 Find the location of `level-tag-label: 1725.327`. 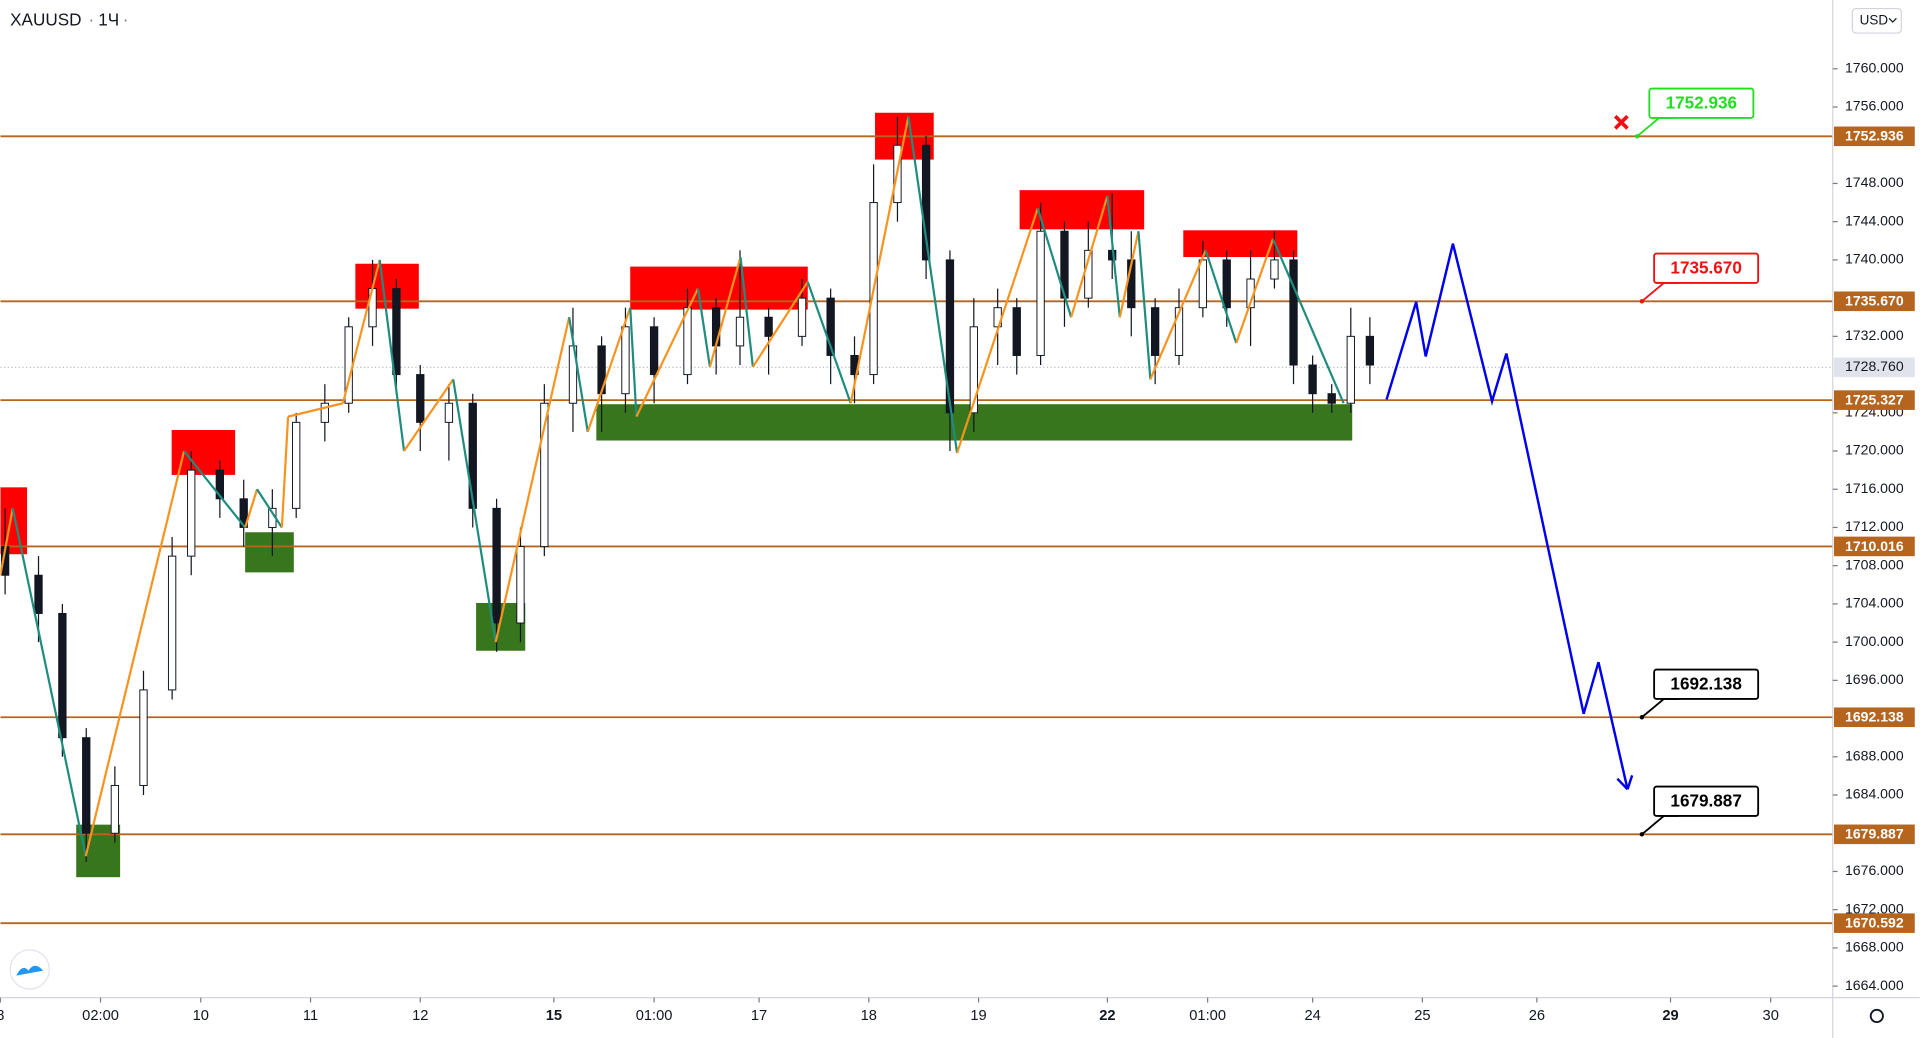

level-tag-label: 1725.327 is located at coordinates (1874, 399).